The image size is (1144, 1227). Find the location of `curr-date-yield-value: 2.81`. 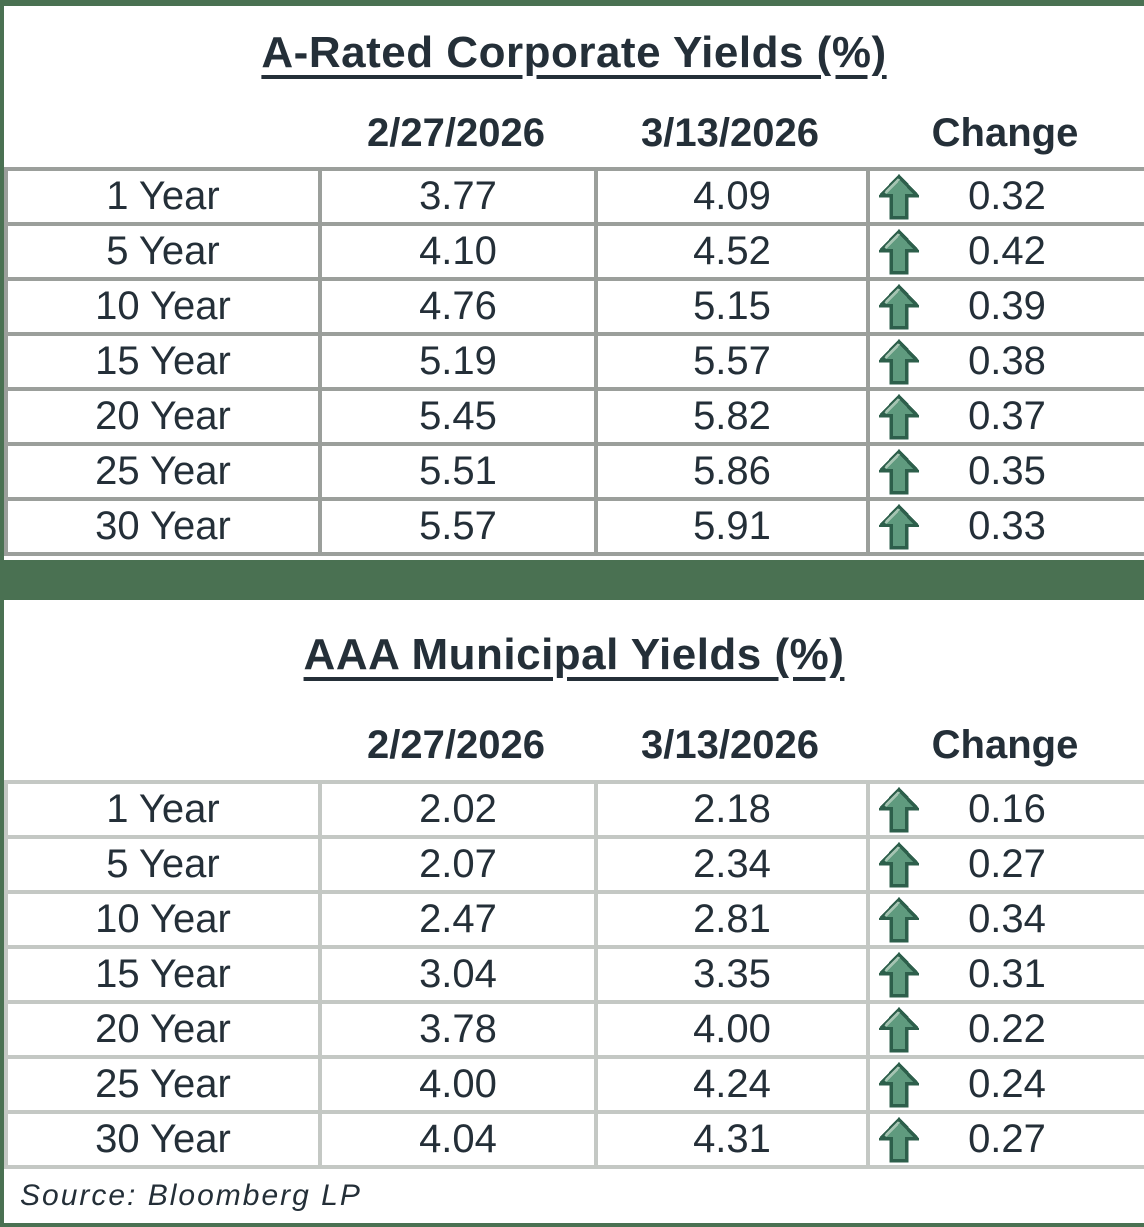

curr-date-yield-value: 2.81 is located at coordinates (732, 919).